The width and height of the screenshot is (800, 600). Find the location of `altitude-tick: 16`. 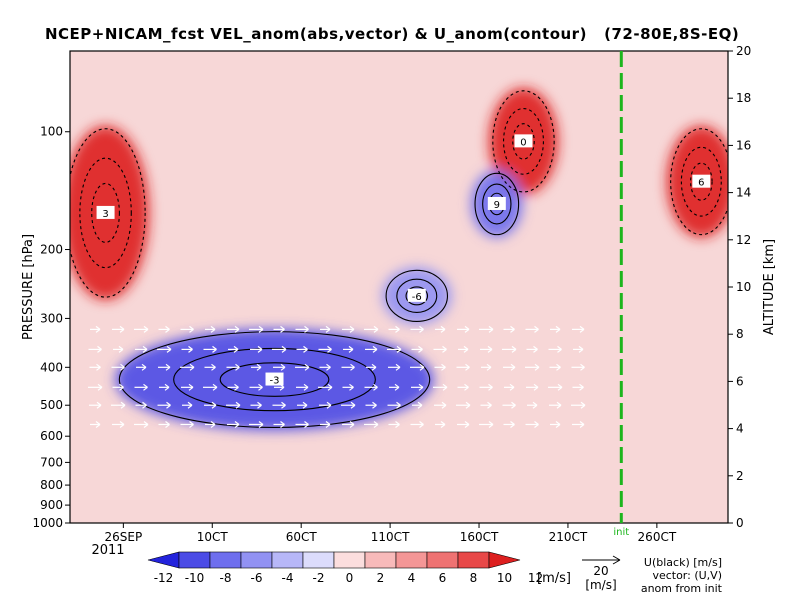

altitude-tick: 16 is located at coordinates (739, 145).